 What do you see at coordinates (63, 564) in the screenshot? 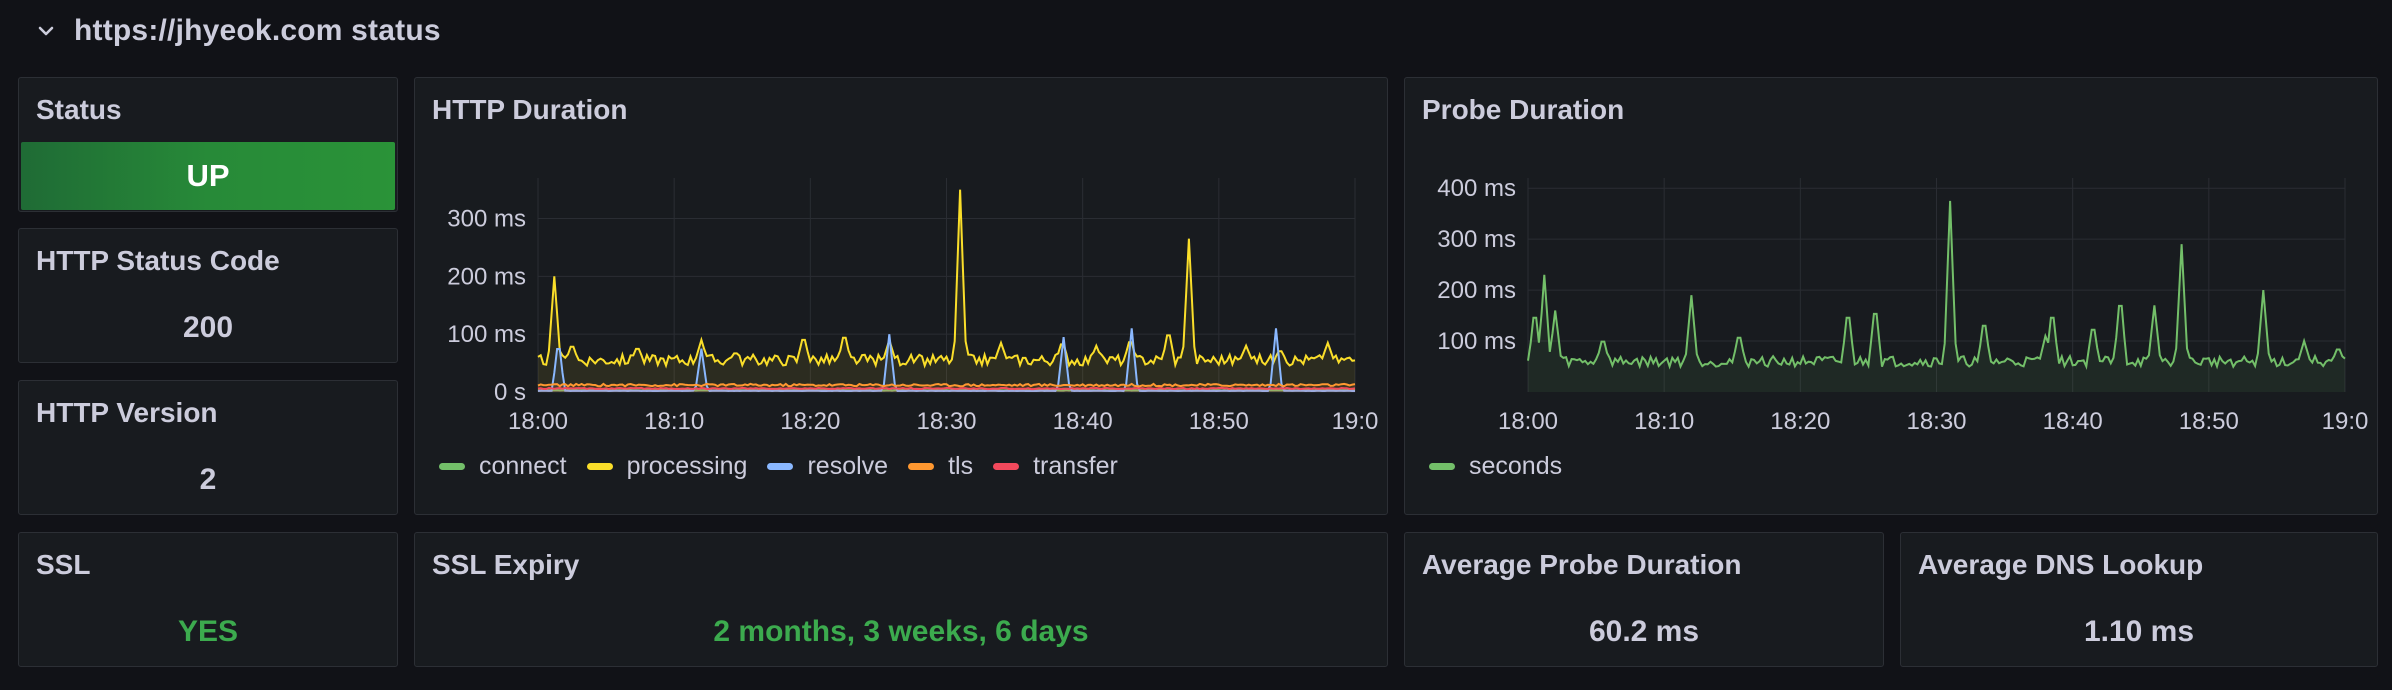
I see `panel-title: SSL` at bounding box center [63, 564].